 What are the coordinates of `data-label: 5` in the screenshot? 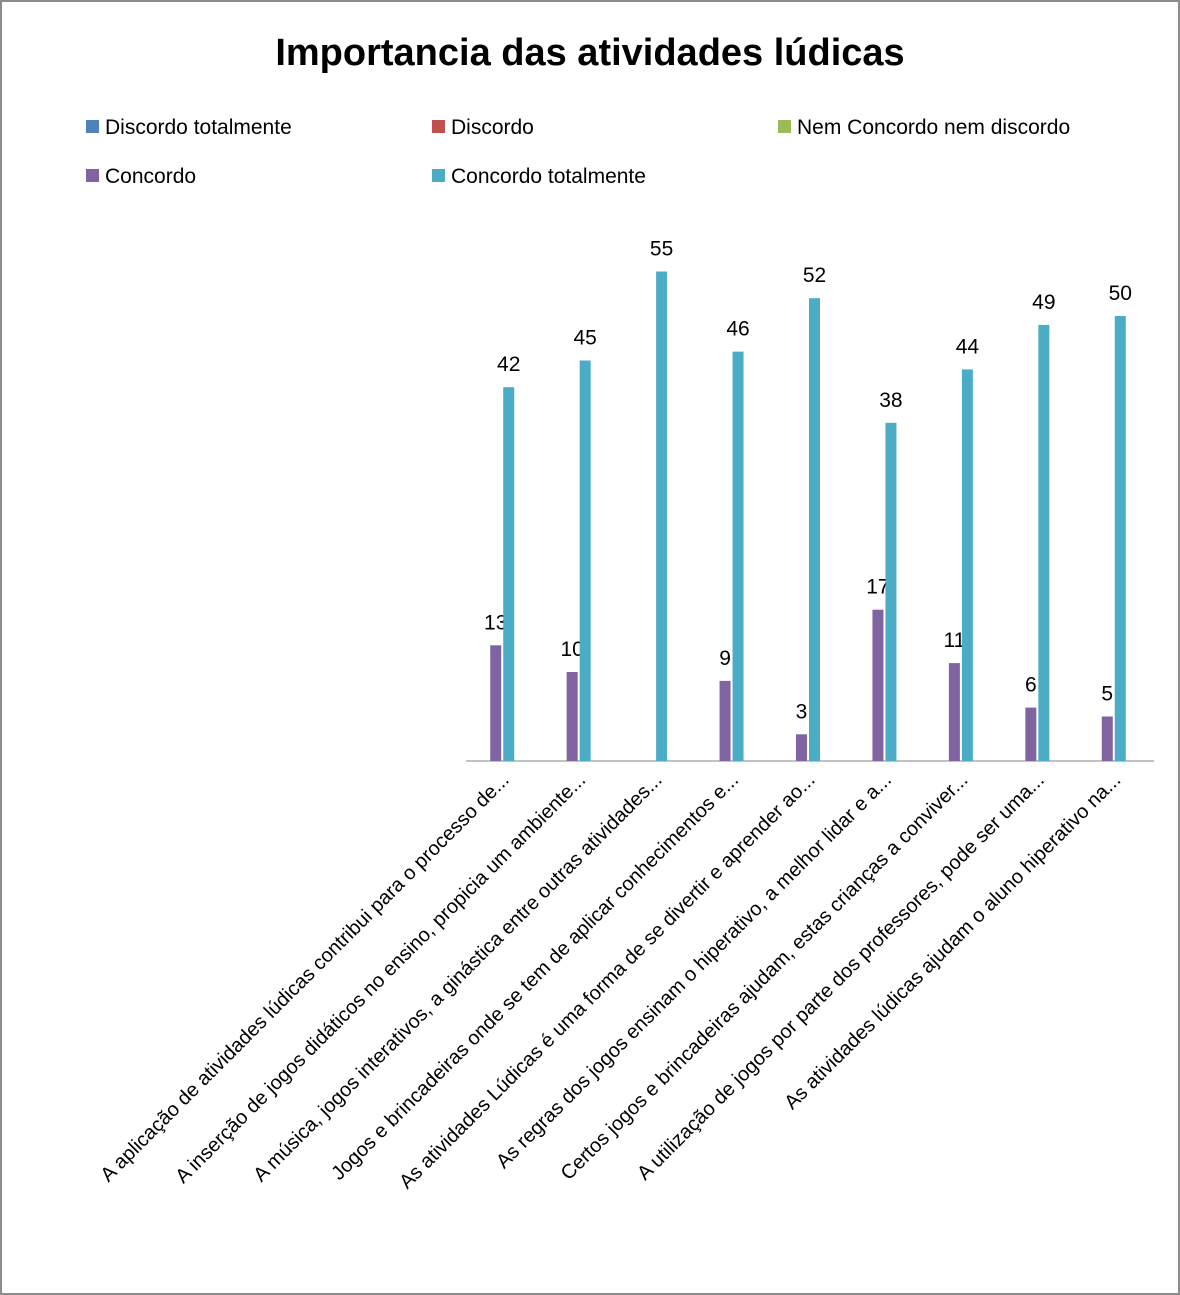 It's located at (1107, 694).